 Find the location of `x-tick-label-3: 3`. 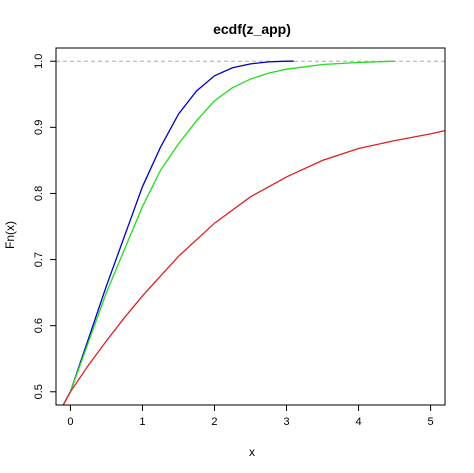

x-tick-label-3: 3 is located at coordinates (286, 422).